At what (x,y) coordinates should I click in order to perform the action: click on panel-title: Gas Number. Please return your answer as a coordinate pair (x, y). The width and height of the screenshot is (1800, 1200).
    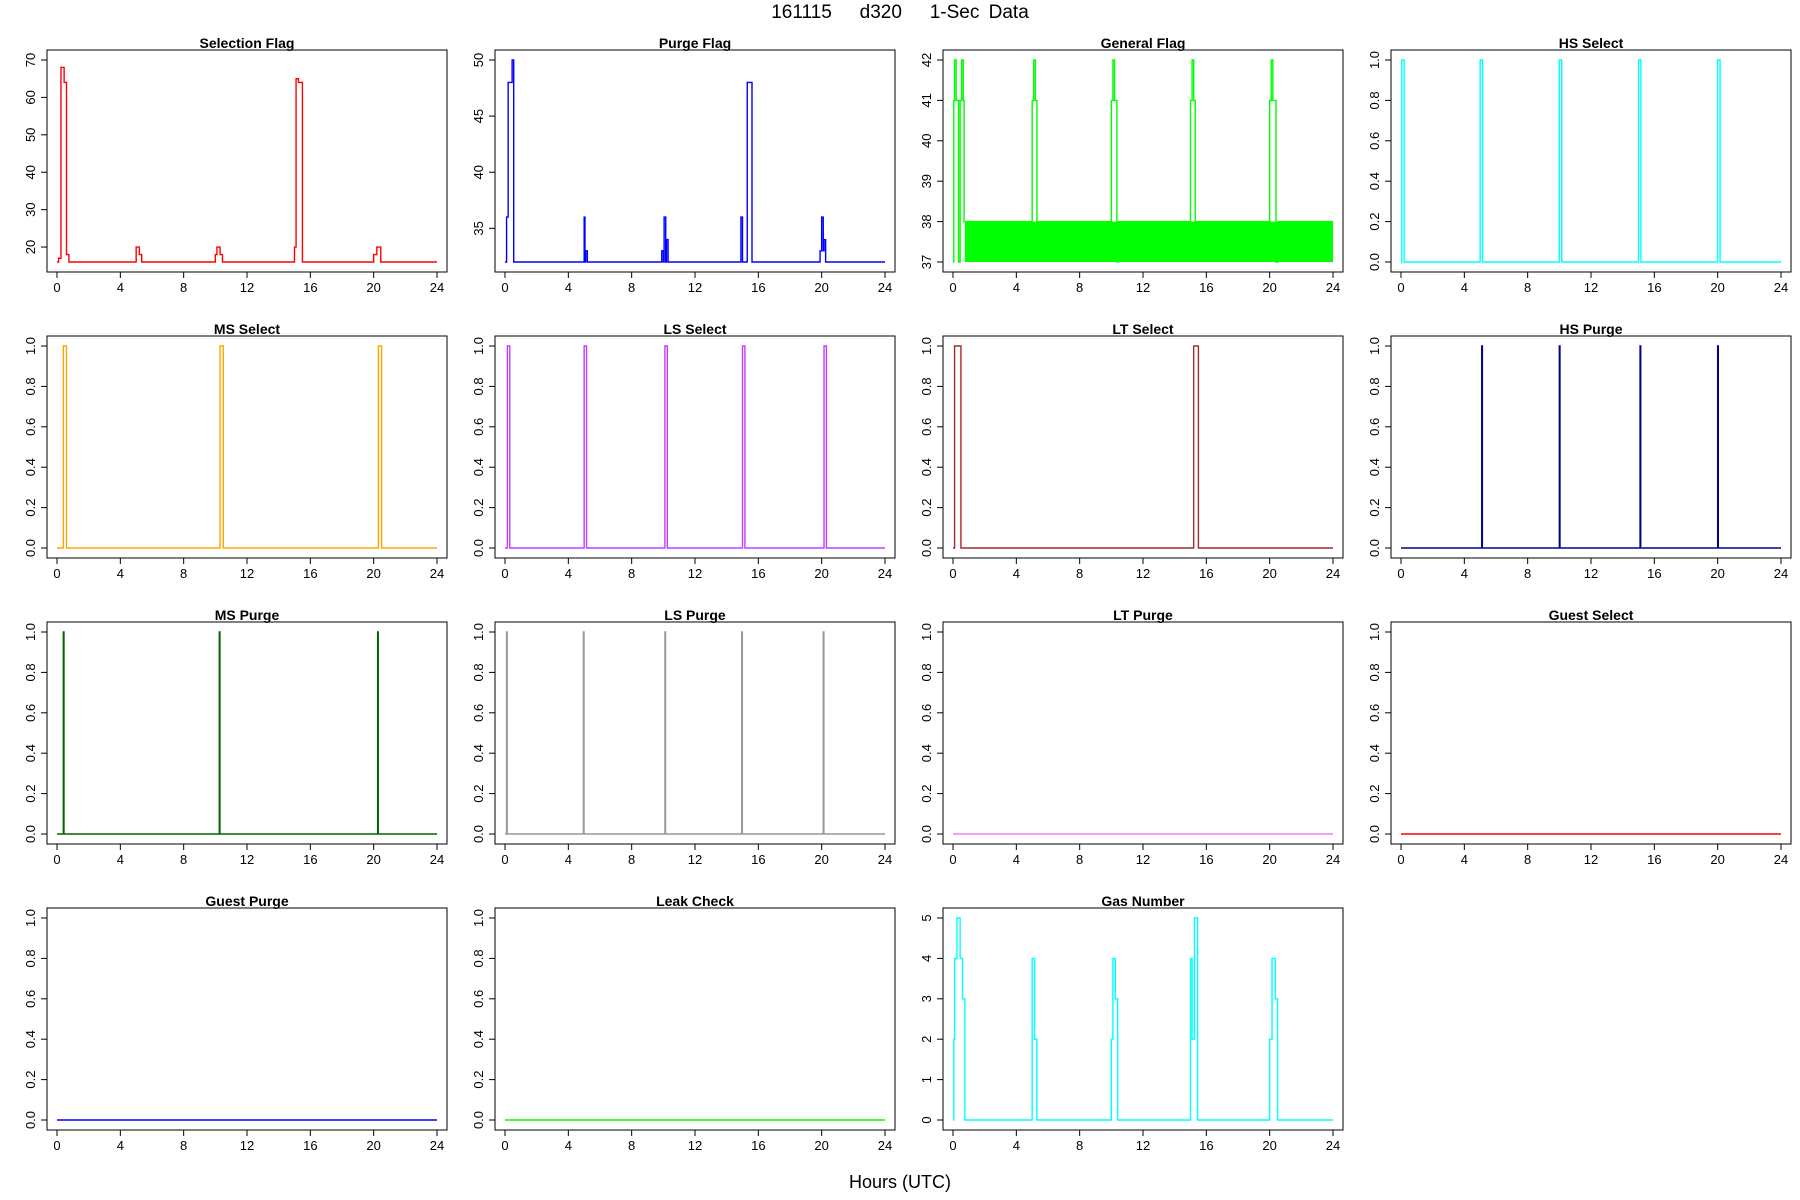
    Looking at the image, I should click on (1143, 901).